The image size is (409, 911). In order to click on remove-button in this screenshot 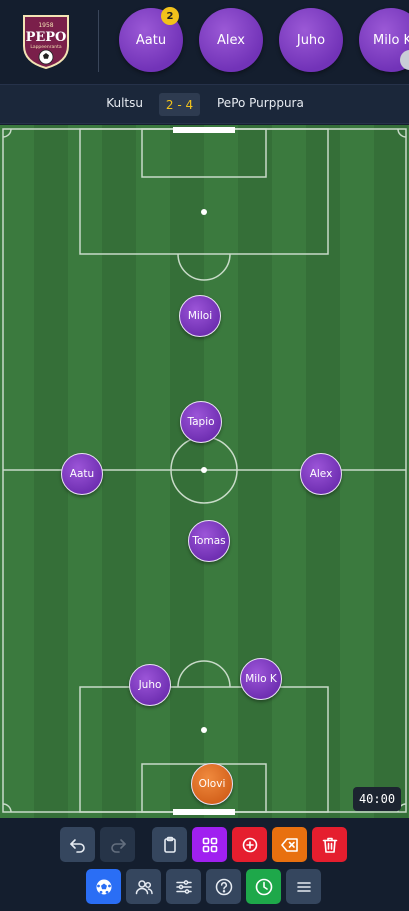, I will do `click(289, 844)`.